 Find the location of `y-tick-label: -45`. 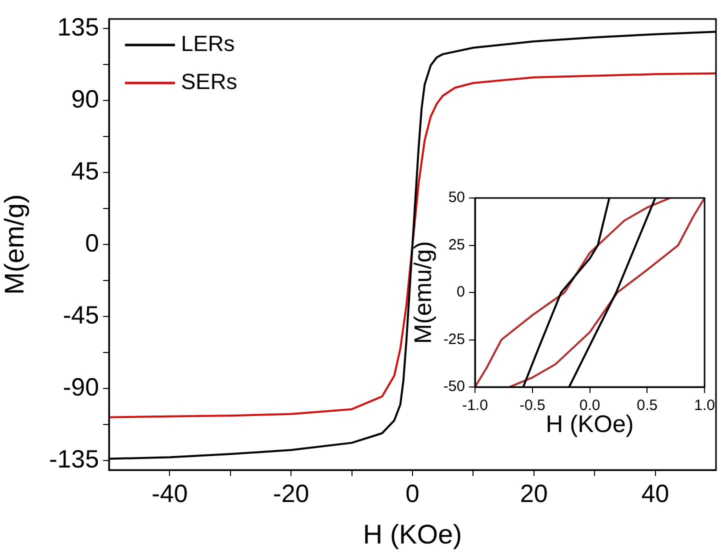

y-tick-label: -45 is located at coordinates (80, 315).